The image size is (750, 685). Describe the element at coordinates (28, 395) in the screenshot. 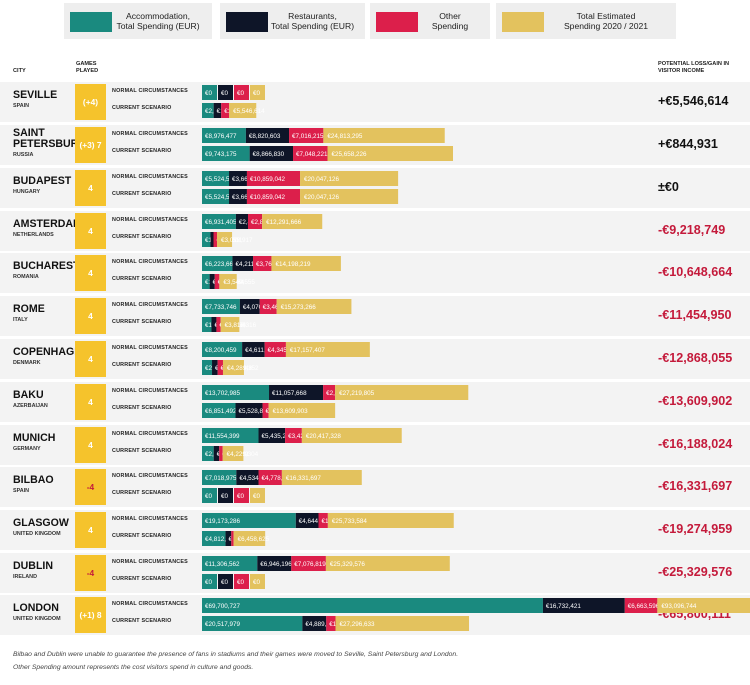

I see `city-name: BAKU` at that location.